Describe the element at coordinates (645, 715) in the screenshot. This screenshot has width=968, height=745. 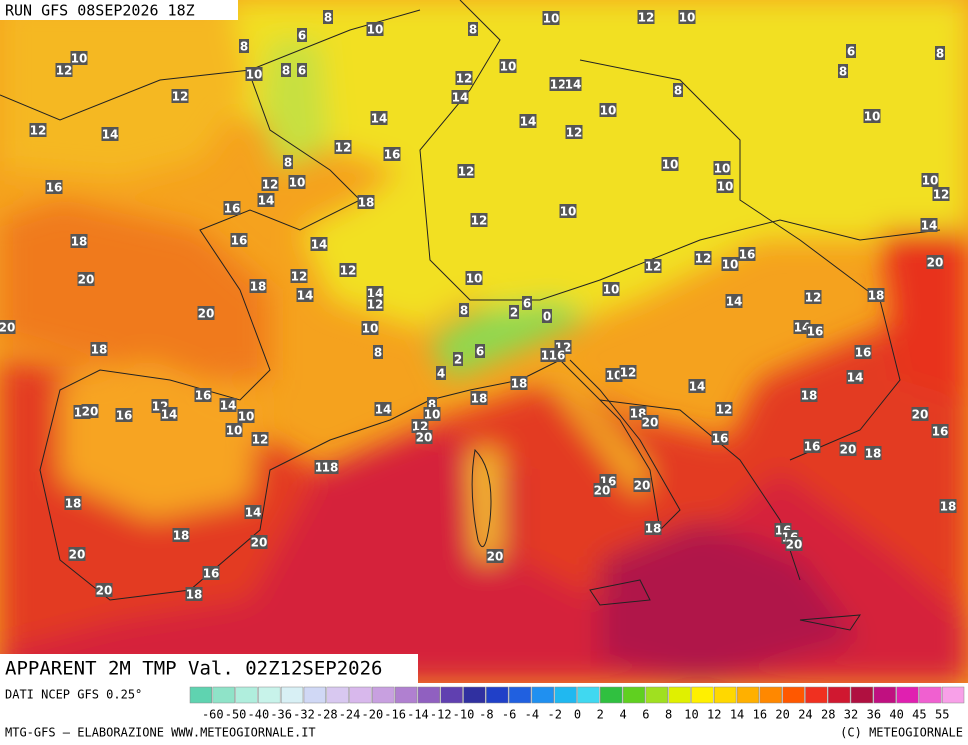
I see `legend-label: 6` at that location.